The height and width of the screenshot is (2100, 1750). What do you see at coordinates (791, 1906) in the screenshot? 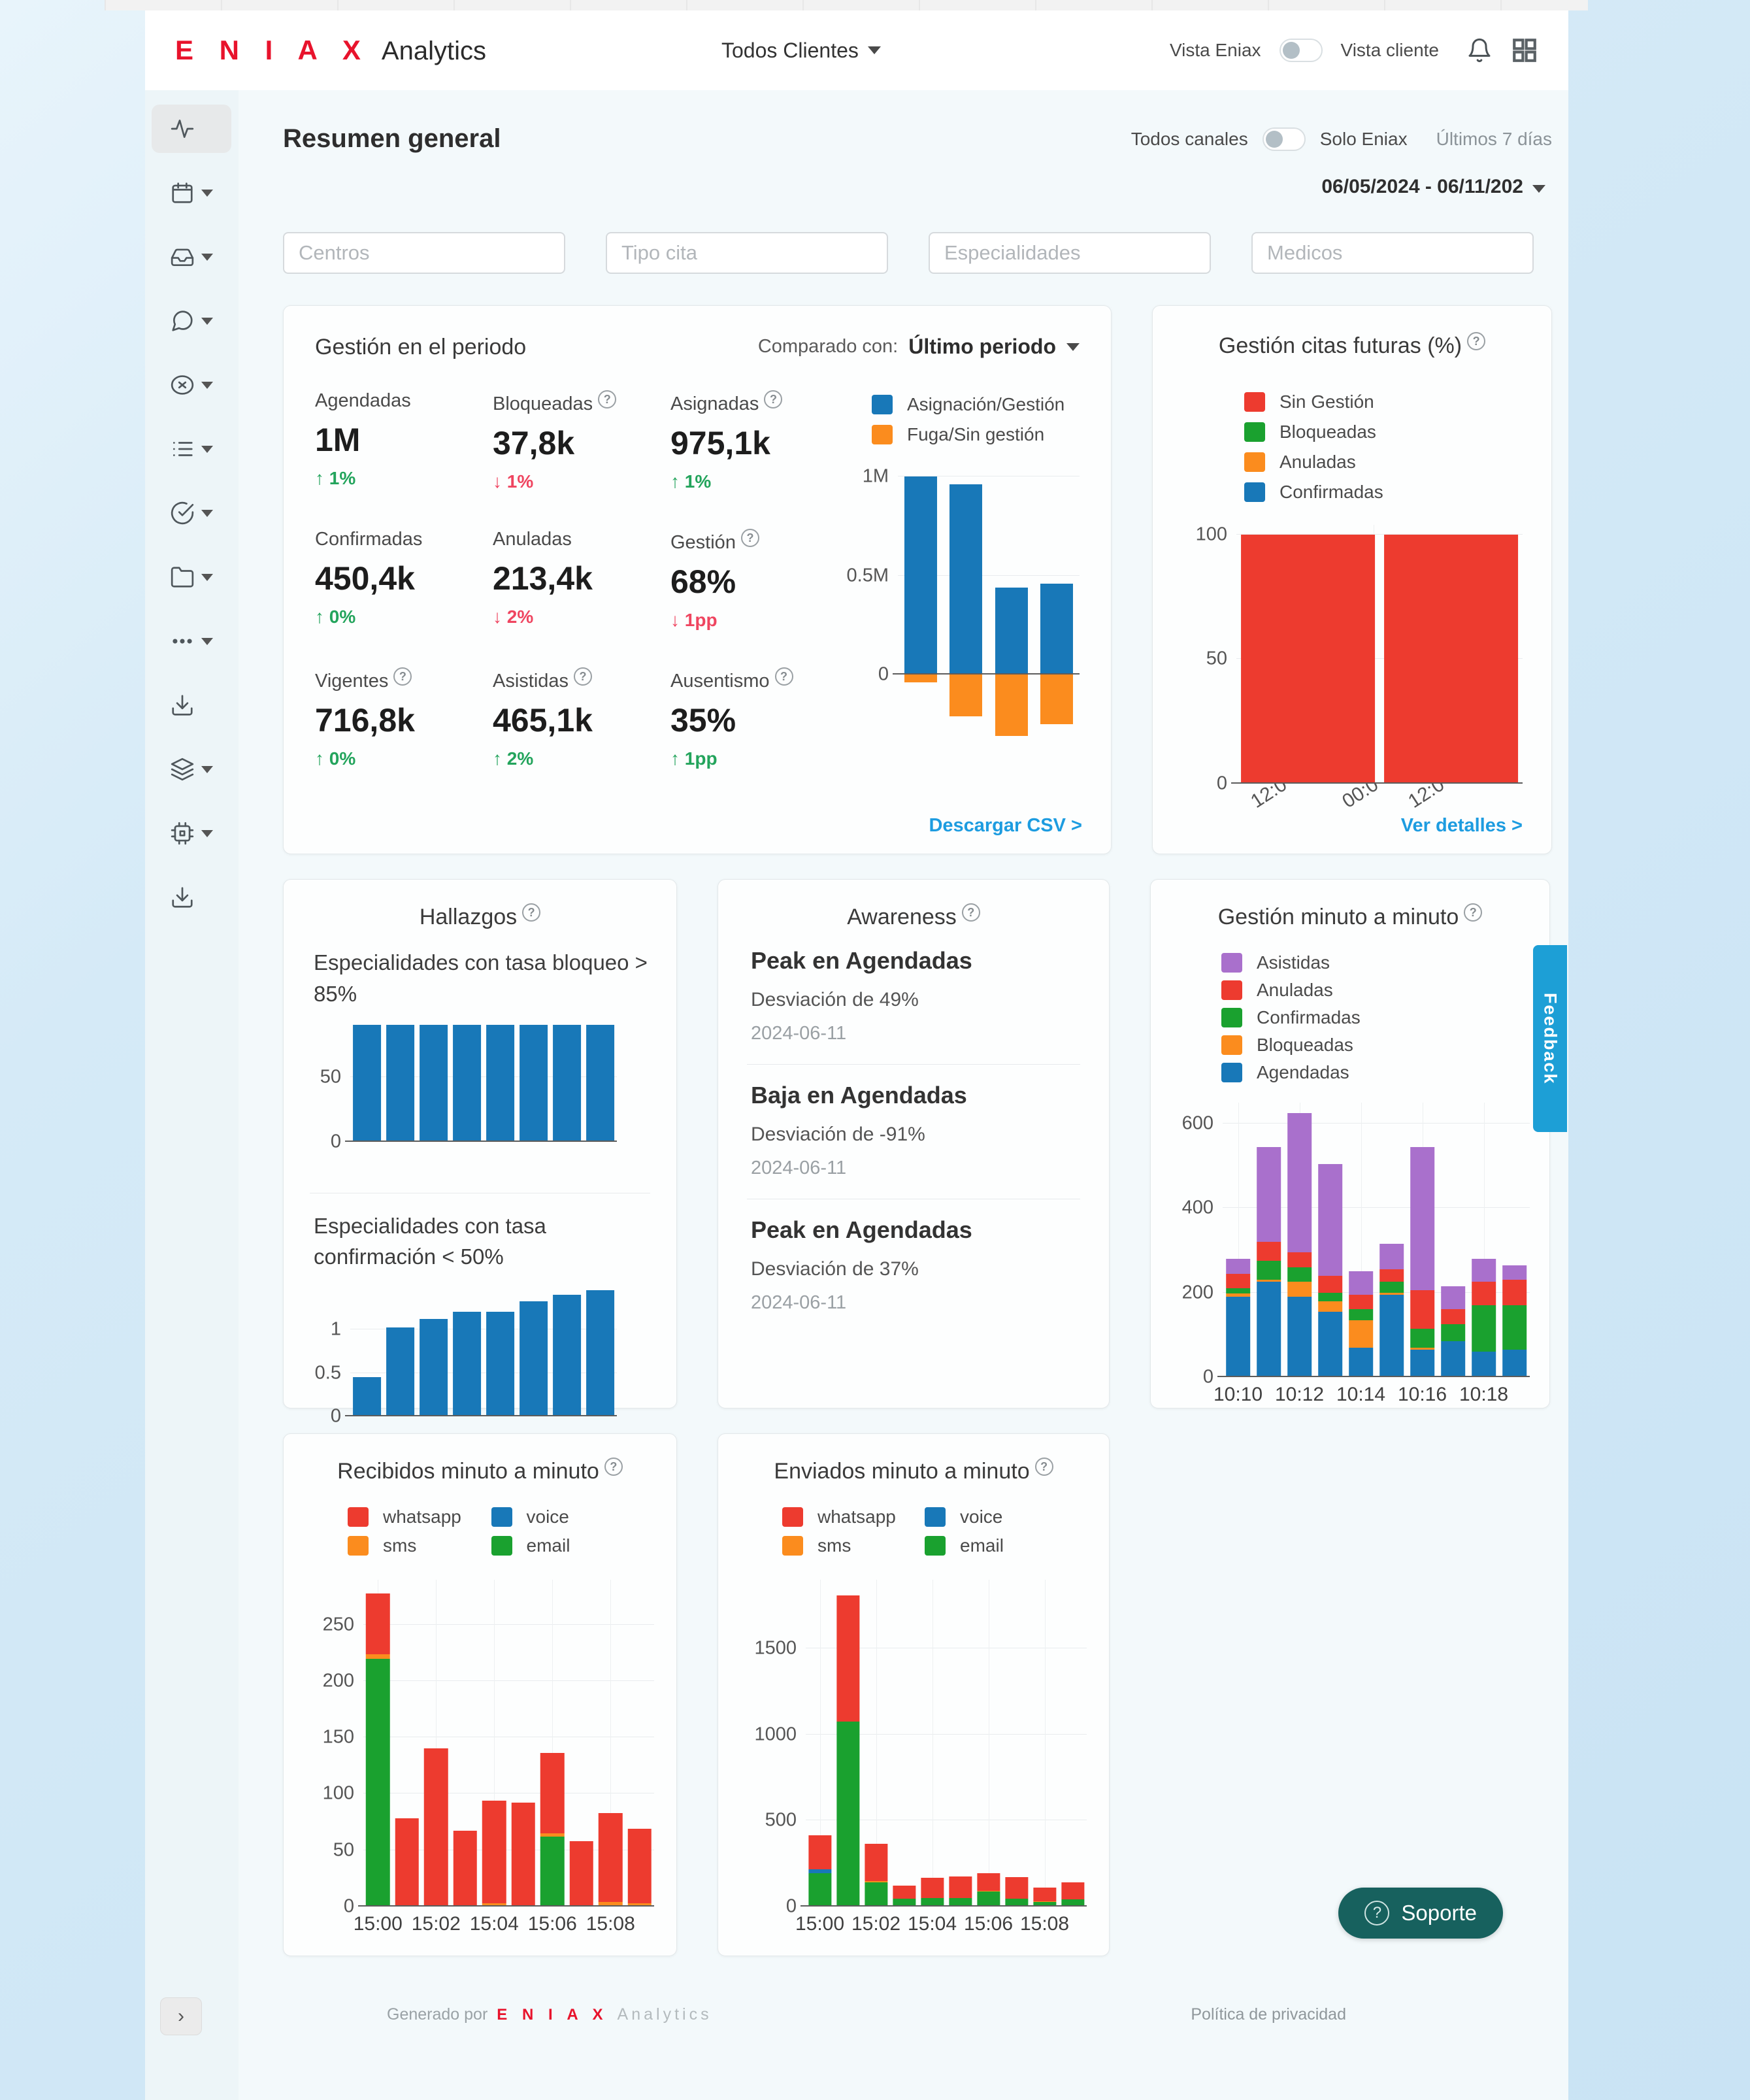
I see `y-tick-label: 0` at bounding box center [791, 1906].